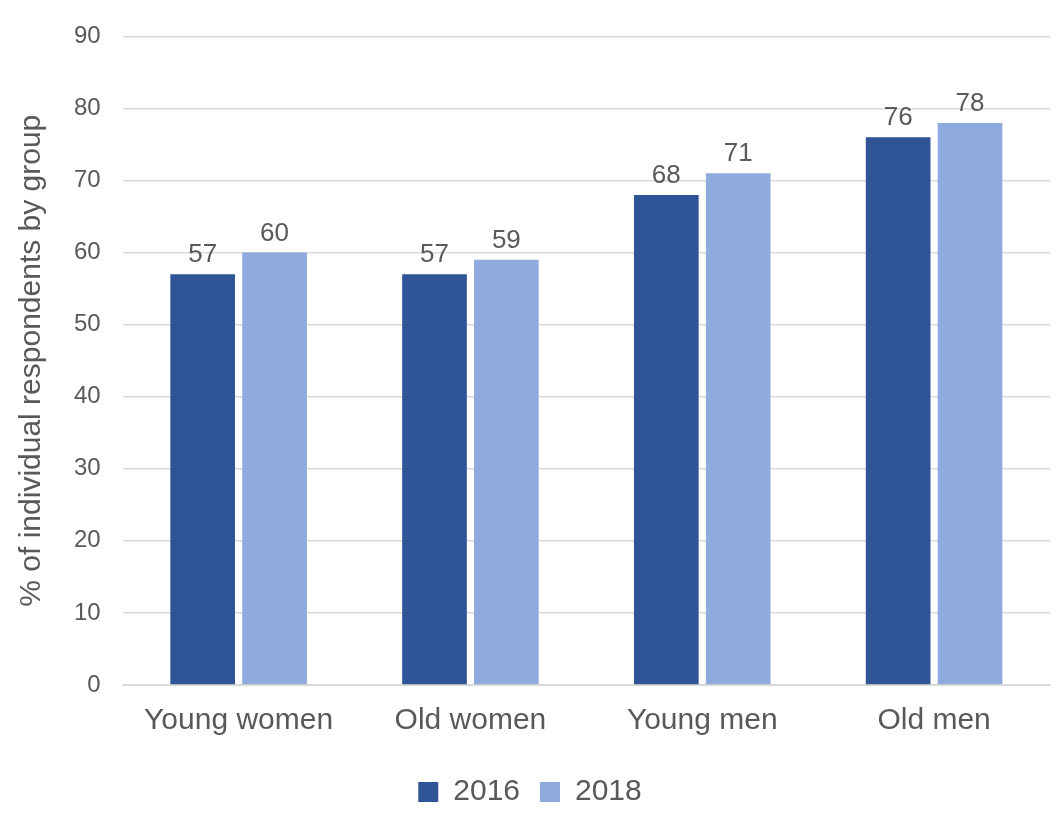 The image size is (1058, 827). What do you see at coordinates (239, 719) in the screenshot?
I see `x-tick-label: Young women` at bounding box center [239, 719].